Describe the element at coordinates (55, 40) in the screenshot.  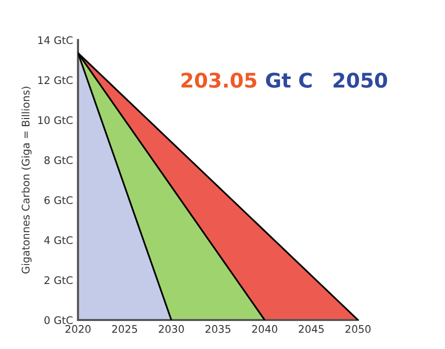
I see `y-tick-label: 14 GtC` at that location.